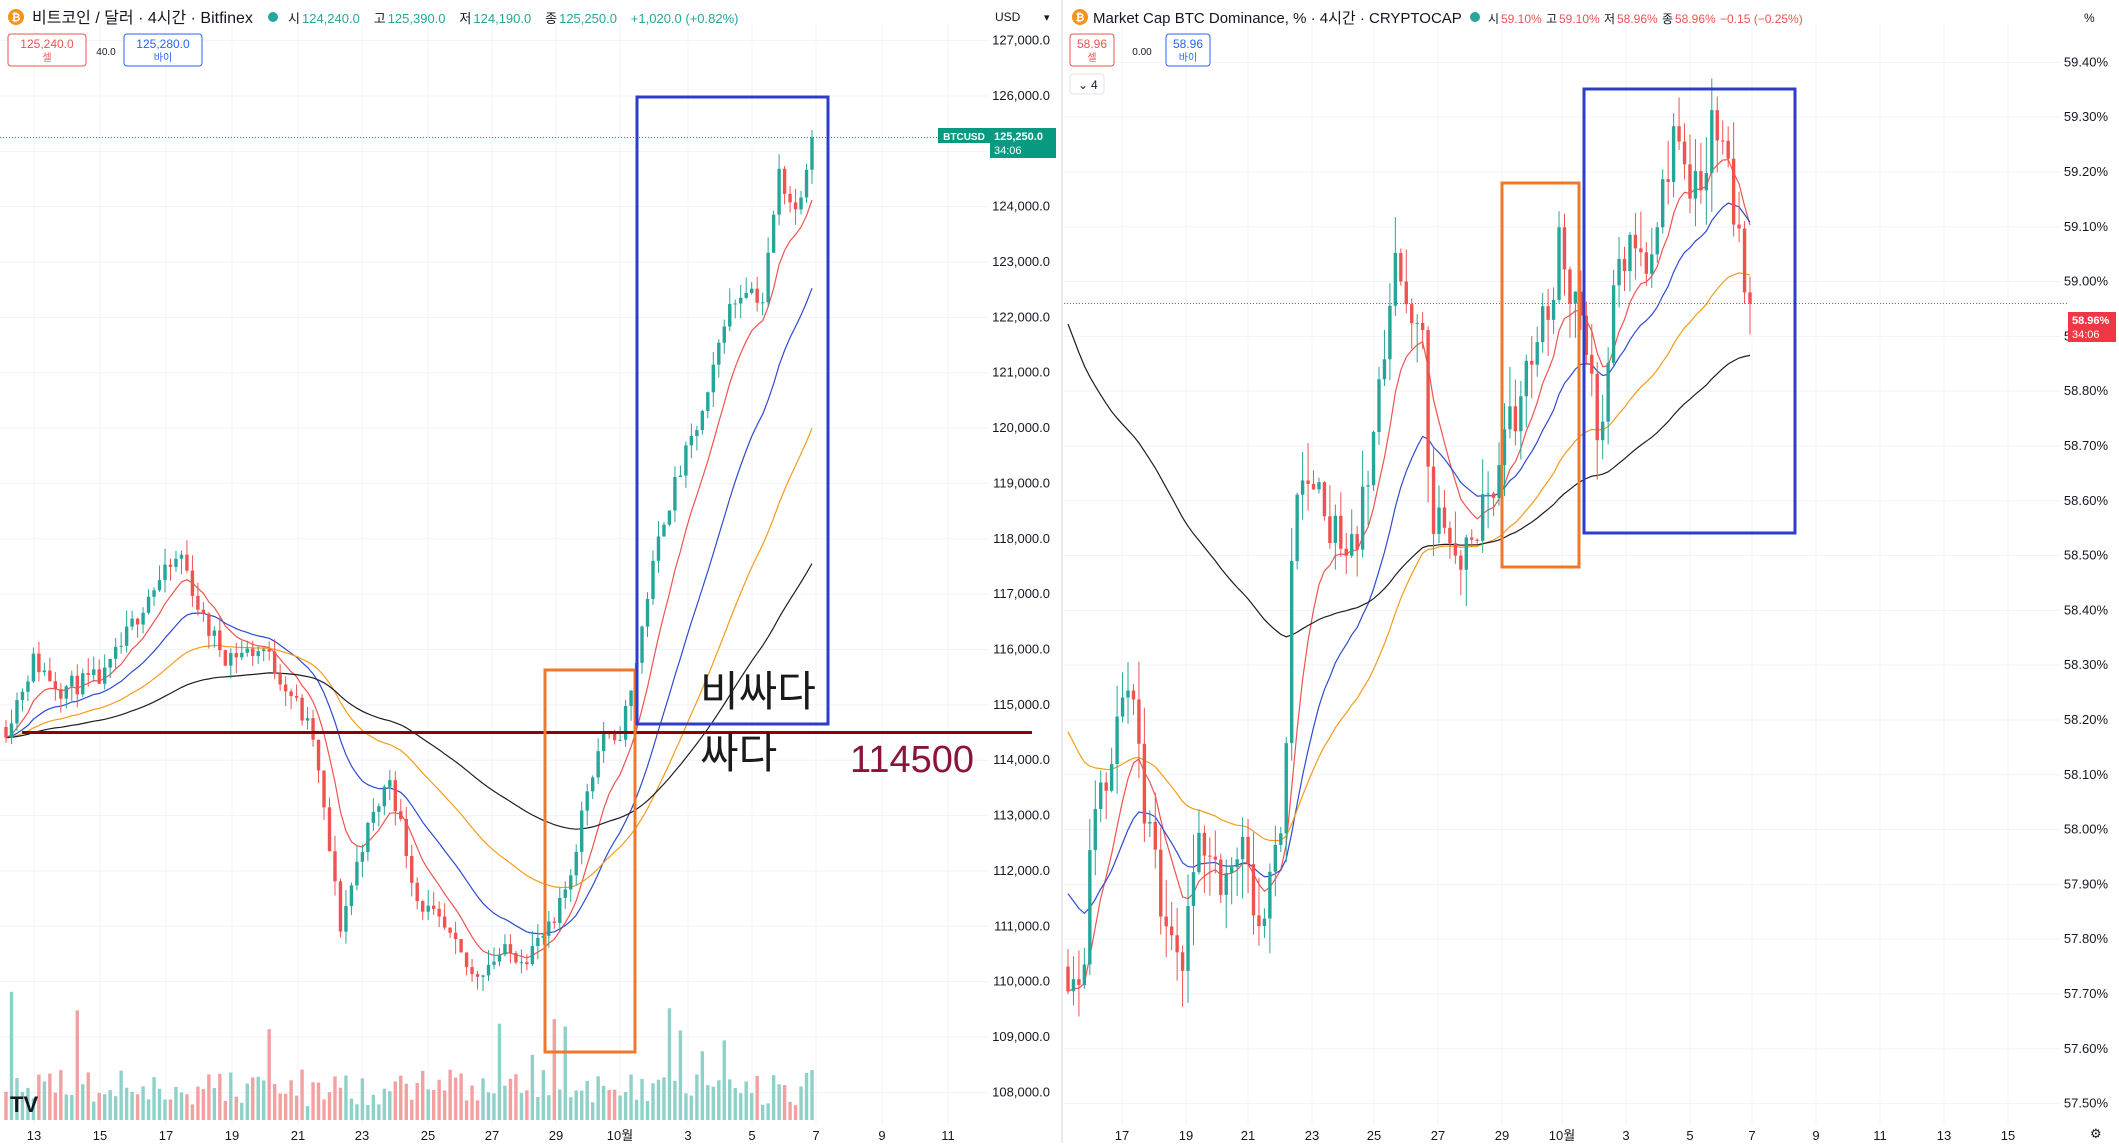 Image resolution: width=2119 pixels, height=1148 pixels. What do you see at coordinates (2096, 1133) in the screenshot?
I see `gear-icon: ⚙` at bounding box center [2096, 1133].